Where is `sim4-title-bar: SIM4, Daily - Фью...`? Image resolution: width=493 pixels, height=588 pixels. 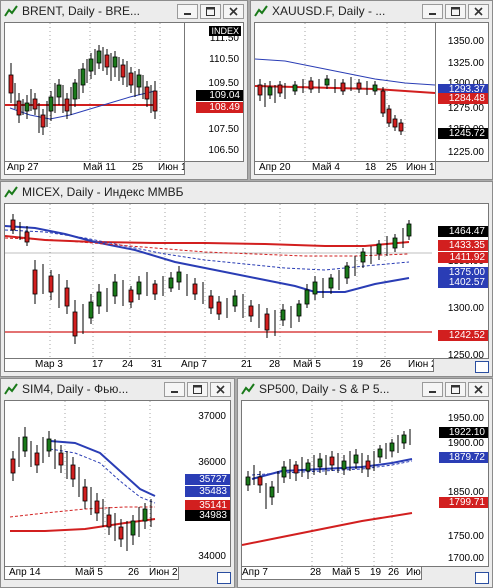
sim4-title-bar: SIM4, Daily - Фью... is located at coordinates (117, 389).